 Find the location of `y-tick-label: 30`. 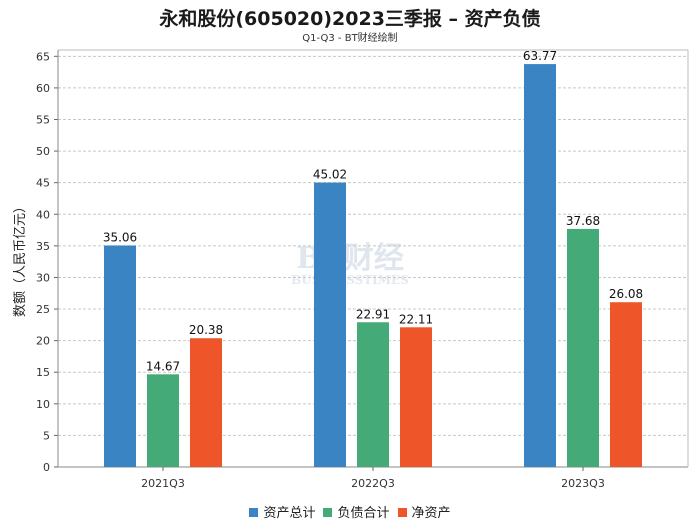

y-tick-label: 30 is located at coordinates (43, 277).